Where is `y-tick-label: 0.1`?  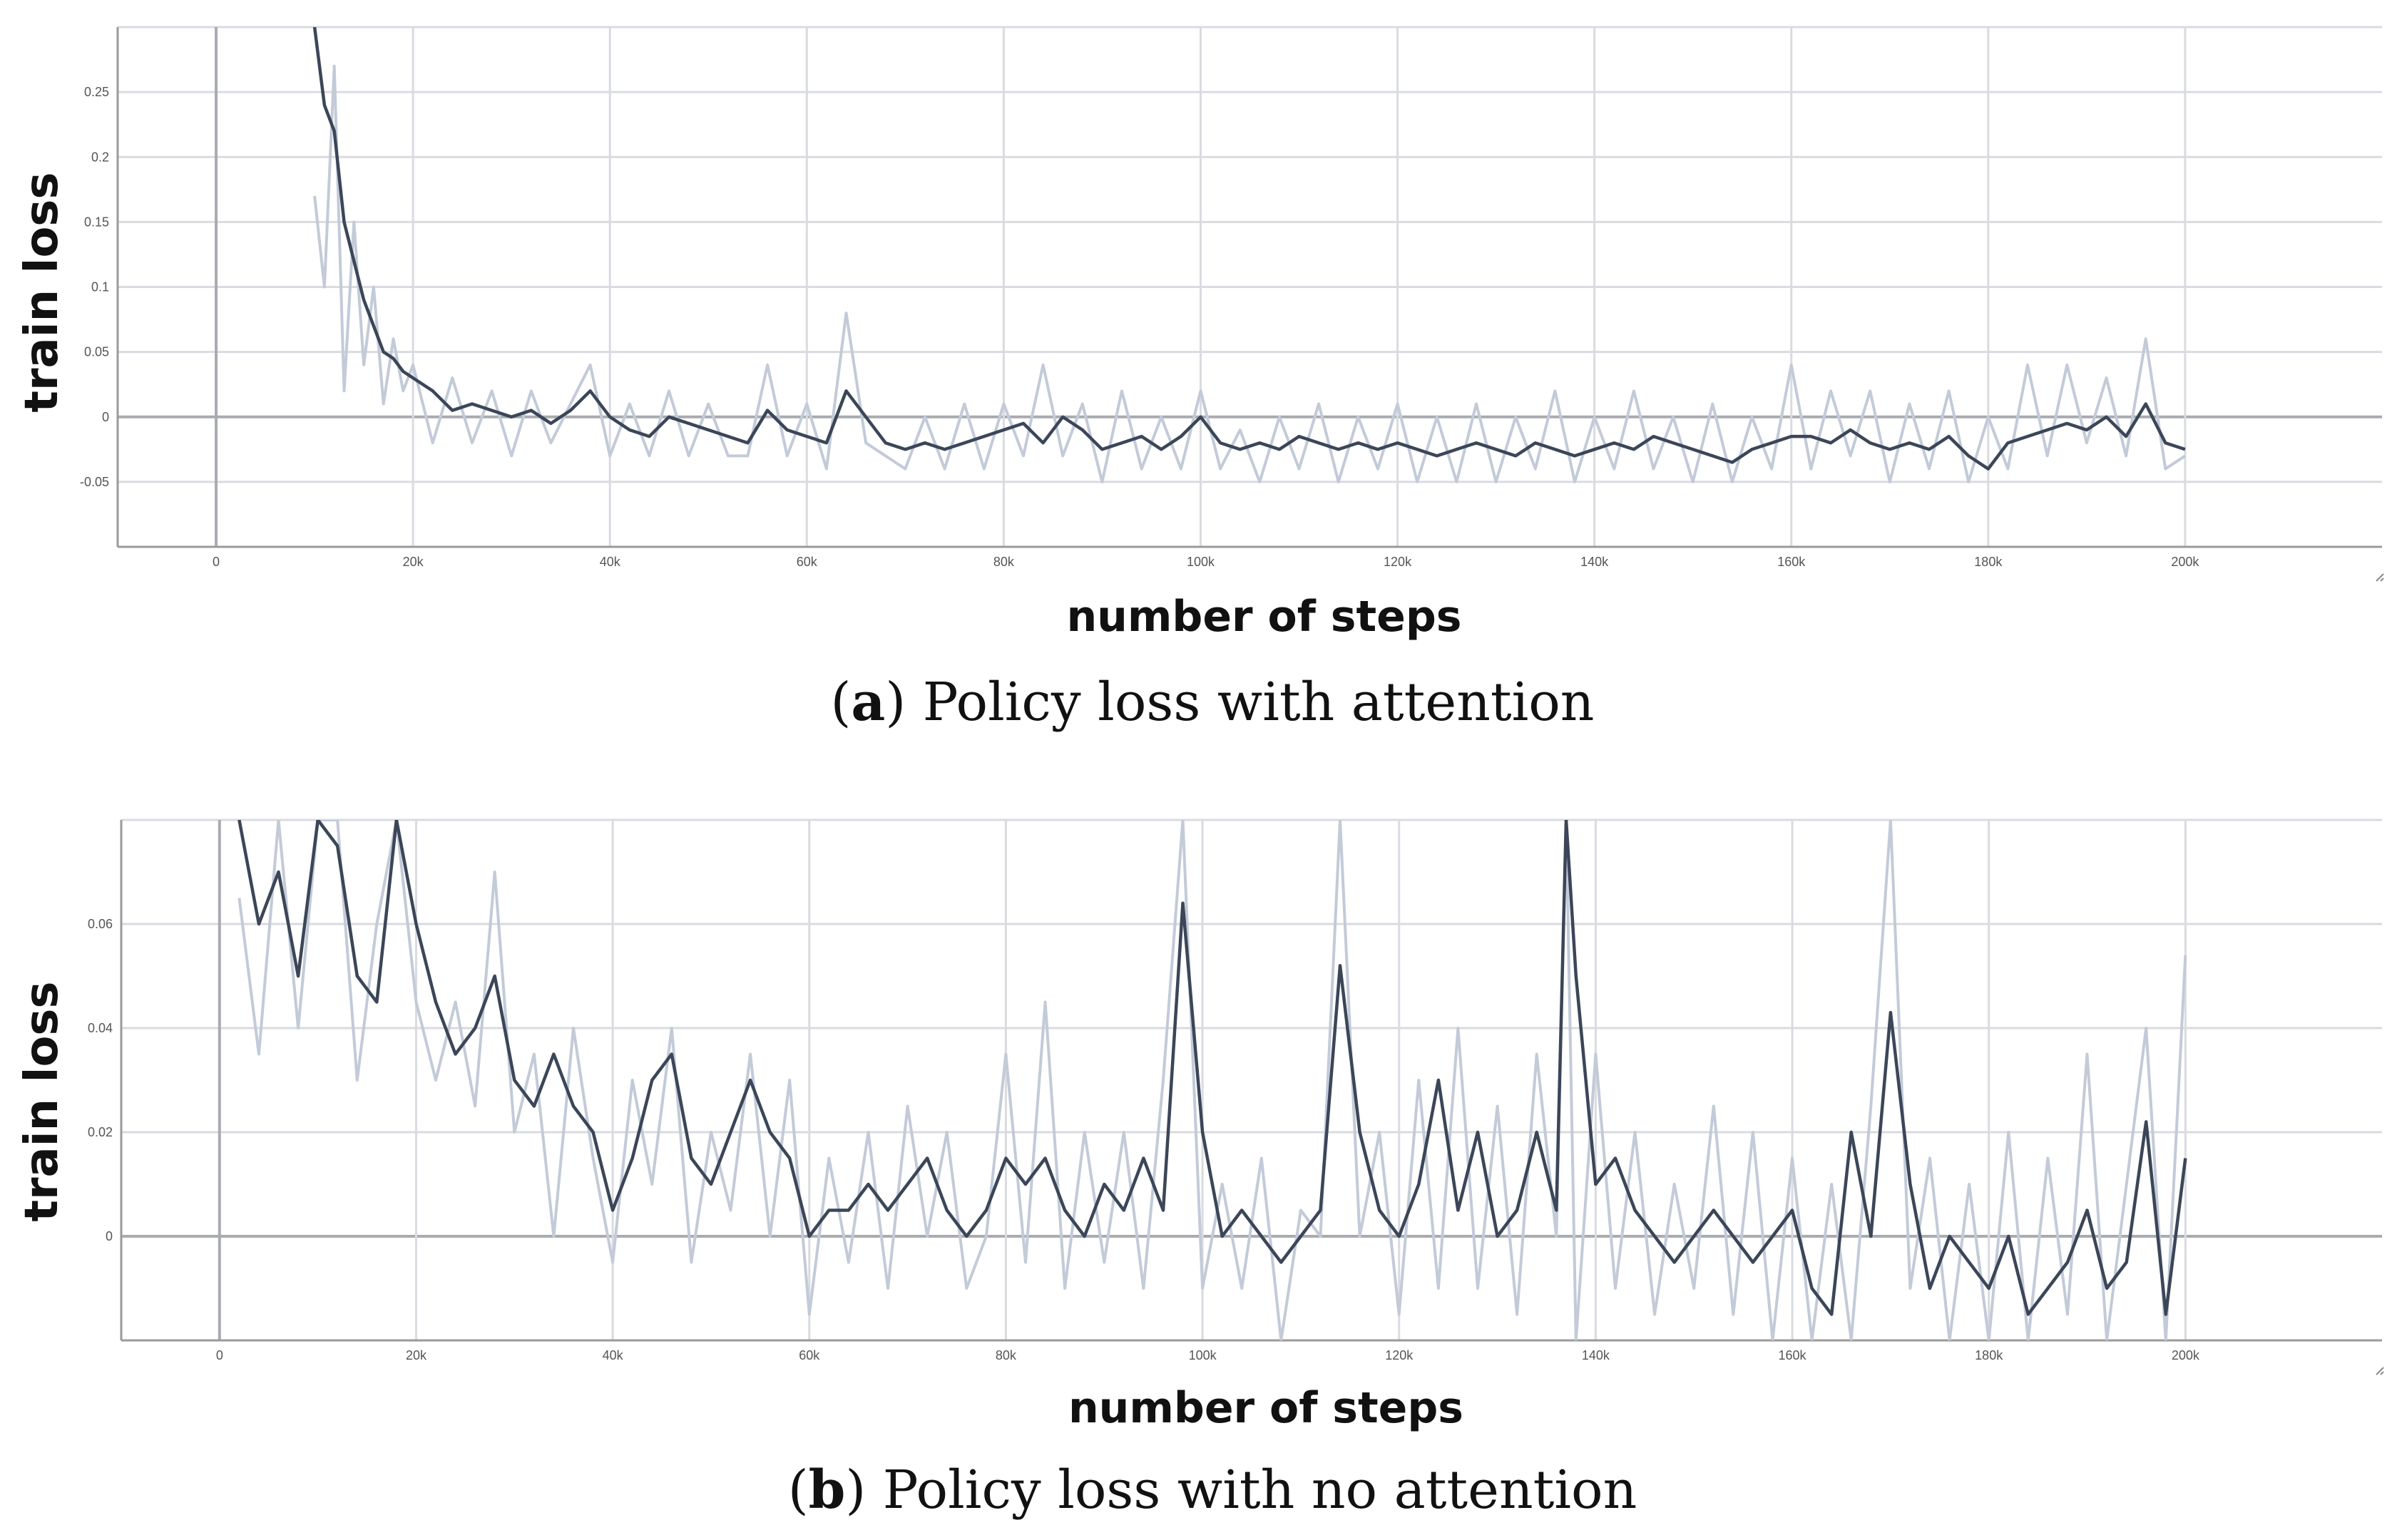 y-tick-label: 0.1 is located at coordinates (100, 287).